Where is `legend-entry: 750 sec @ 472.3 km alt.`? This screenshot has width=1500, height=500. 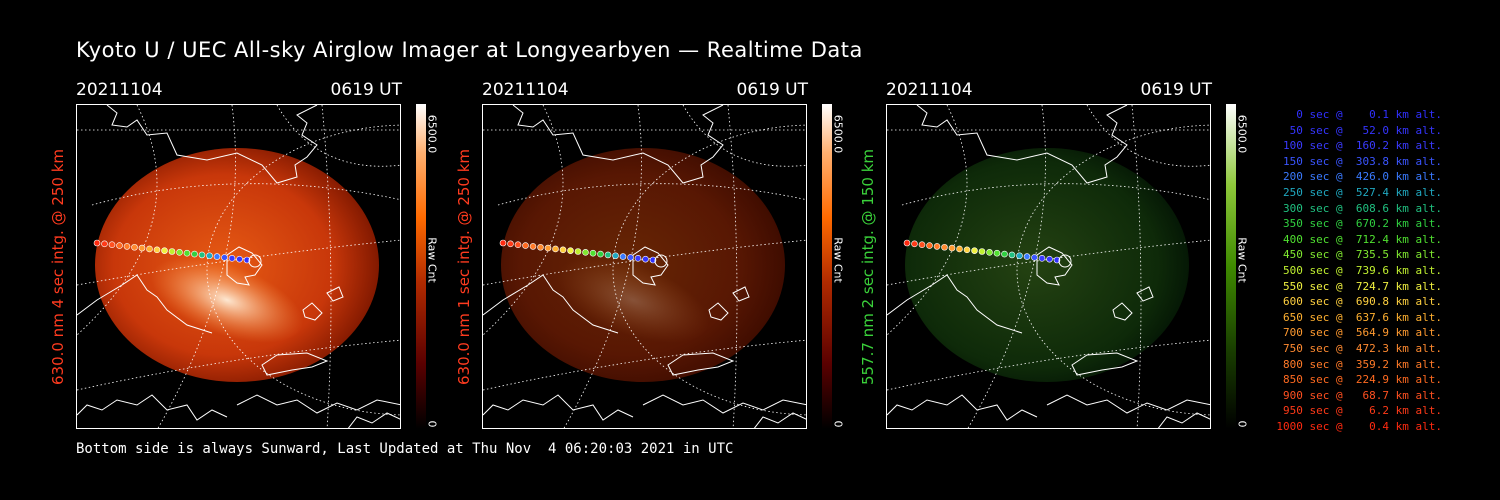 legend-entry: 750 sec @ 472.3 km alt. is located at coordinates (1359, 348).